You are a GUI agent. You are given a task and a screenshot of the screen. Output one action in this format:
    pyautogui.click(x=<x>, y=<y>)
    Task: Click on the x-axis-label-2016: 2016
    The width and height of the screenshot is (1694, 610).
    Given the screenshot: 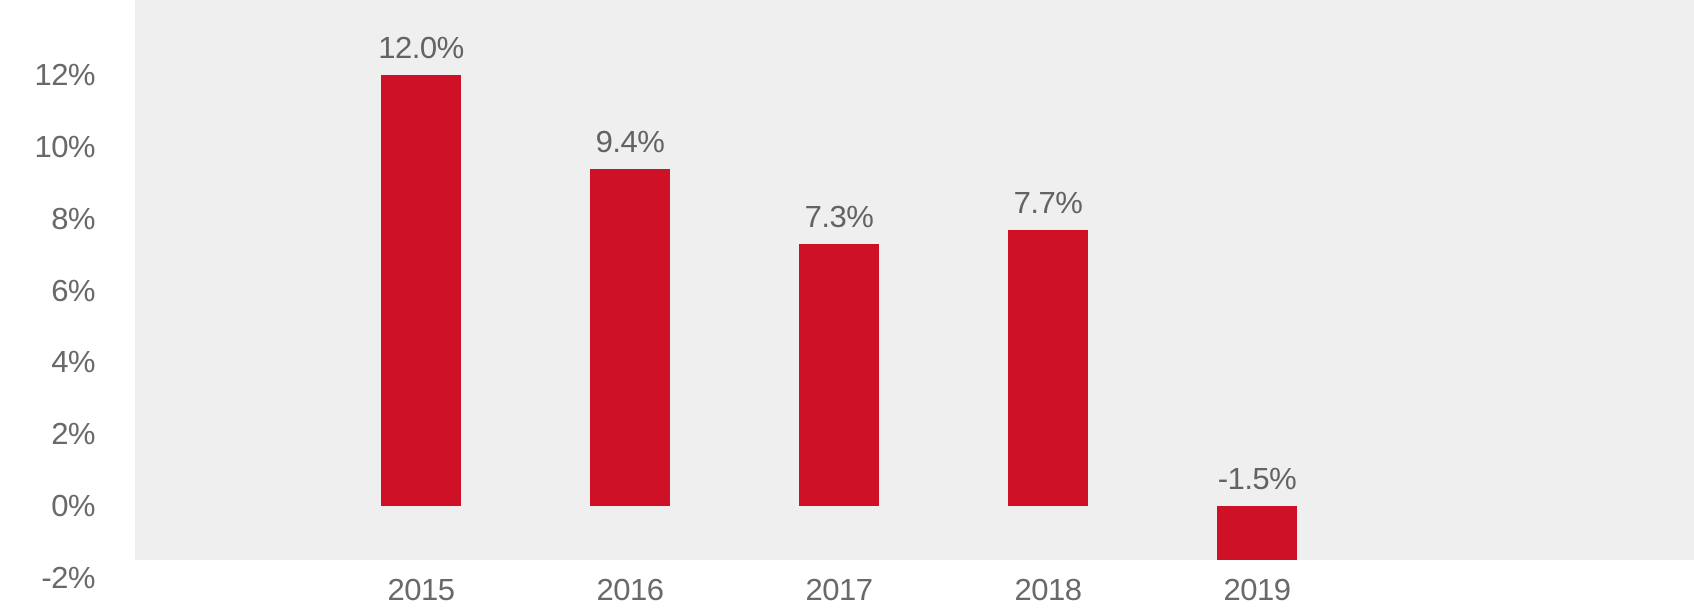 What is the action you would take?
    pyautogui.click(x=630, y=589)
    